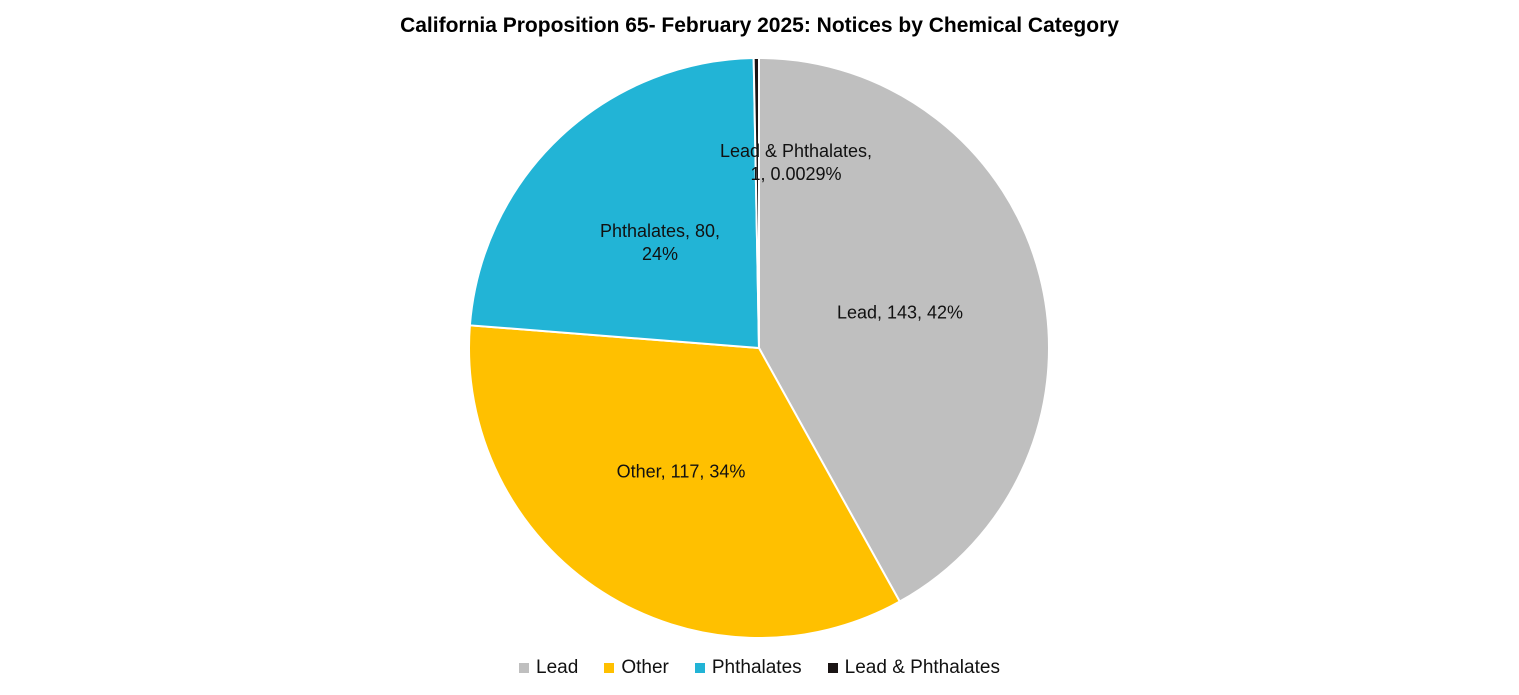  What do you see at coordinates (796, 151) in the screenshot?
I see `data-label-line: Lead & Phthalates,` at bounding box center [796, 151].